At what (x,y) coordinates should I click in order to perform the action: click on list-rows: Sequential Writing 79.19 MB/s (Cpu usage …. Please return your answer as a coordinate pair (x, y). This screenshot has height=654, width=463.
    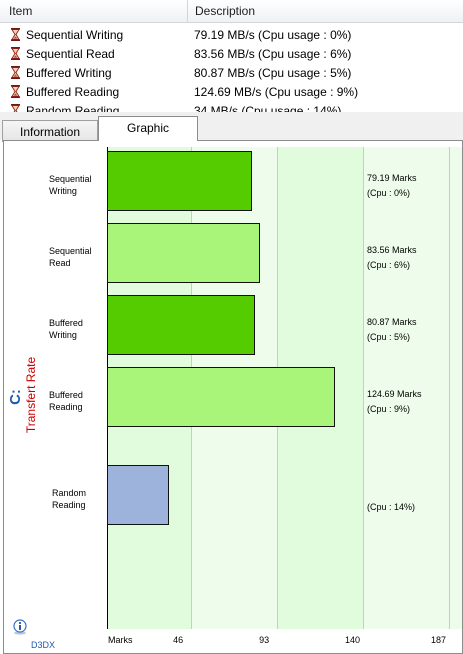
    Looking at the image, I should click on (231, 70).